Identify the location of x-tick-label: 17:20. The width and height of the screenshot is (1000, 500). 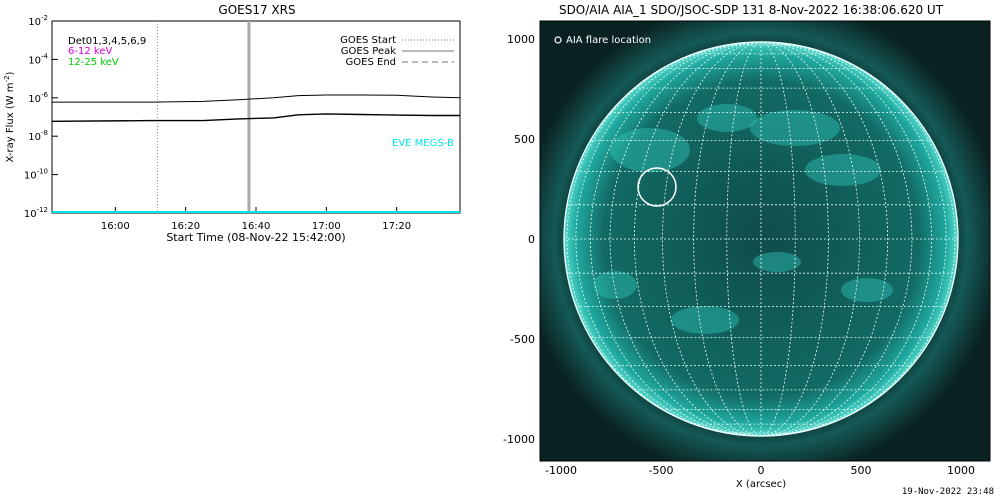
(396, 226).